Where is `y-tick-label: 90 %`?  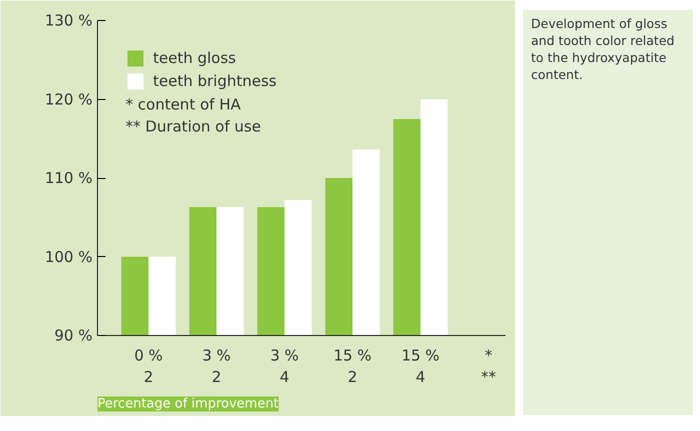
y-tick-label: 90 % is located at coordinates (73, 335).